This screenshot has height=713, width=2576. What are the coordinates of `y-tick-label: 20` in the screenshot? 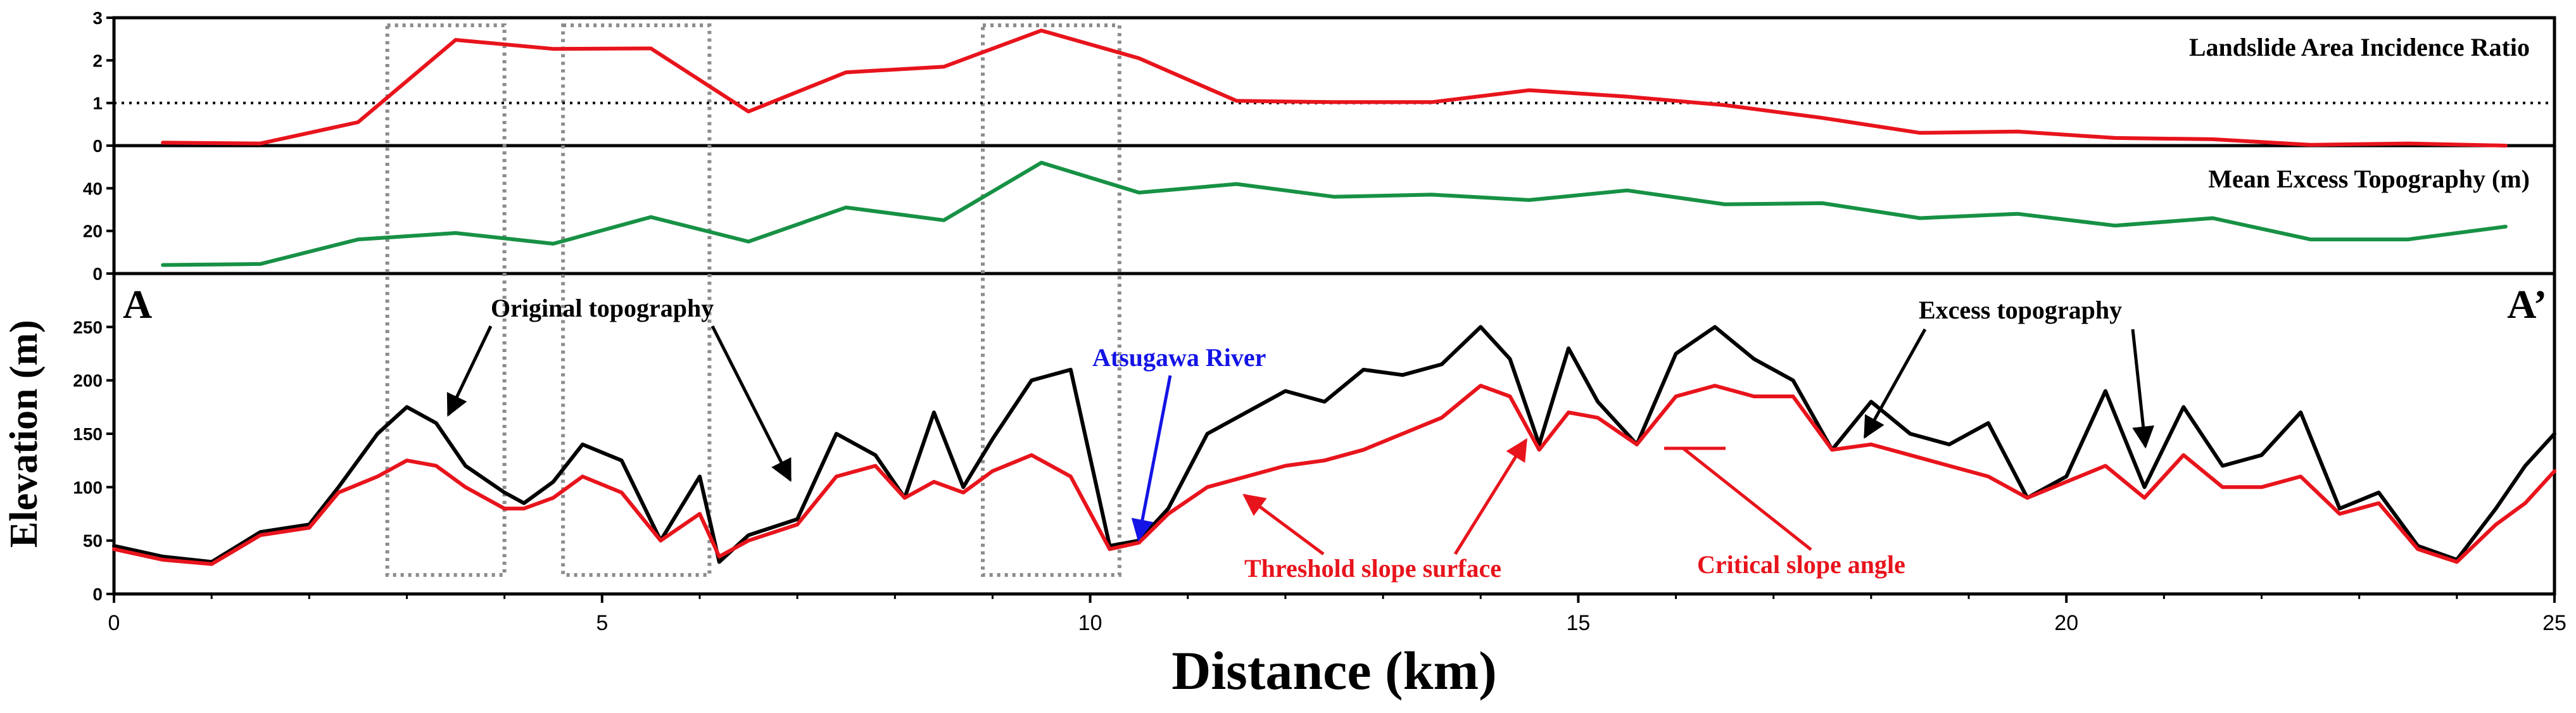 It's located at (93, 231).